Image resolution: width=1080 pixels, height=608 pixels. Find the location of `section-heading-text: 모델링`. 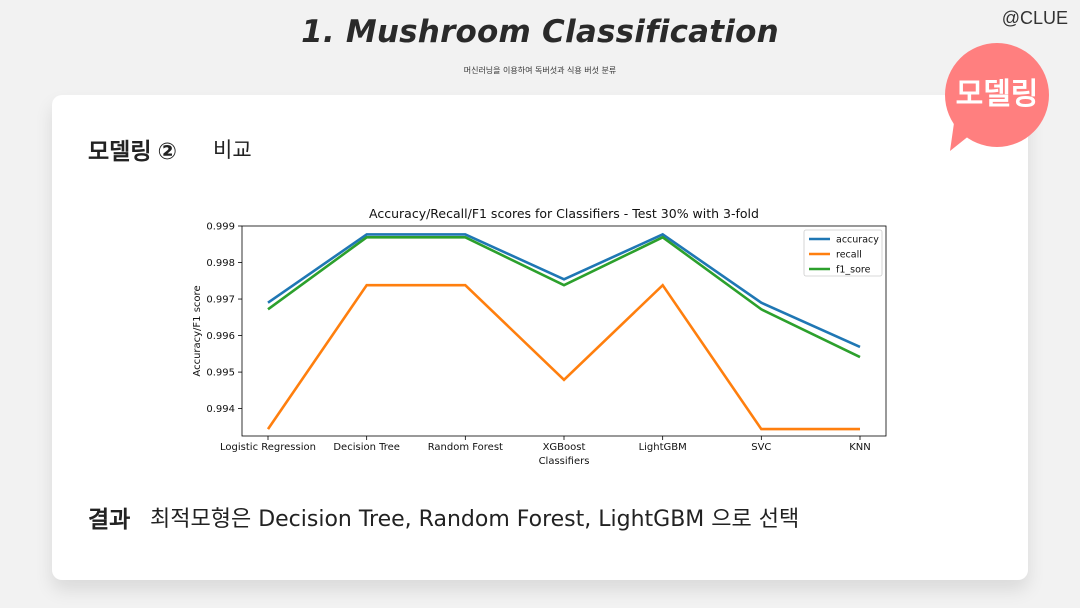

section-heading-text: 모델링 is located at coordinates (120, 152).